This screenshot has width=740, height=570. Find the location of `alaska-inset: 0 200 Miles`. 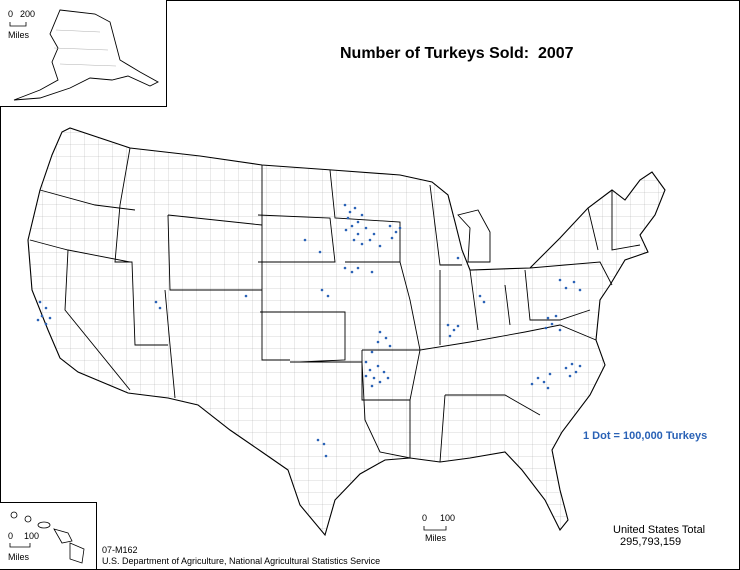

alaska-inset: 0 200 Miles is located at coordinates (83, 53).